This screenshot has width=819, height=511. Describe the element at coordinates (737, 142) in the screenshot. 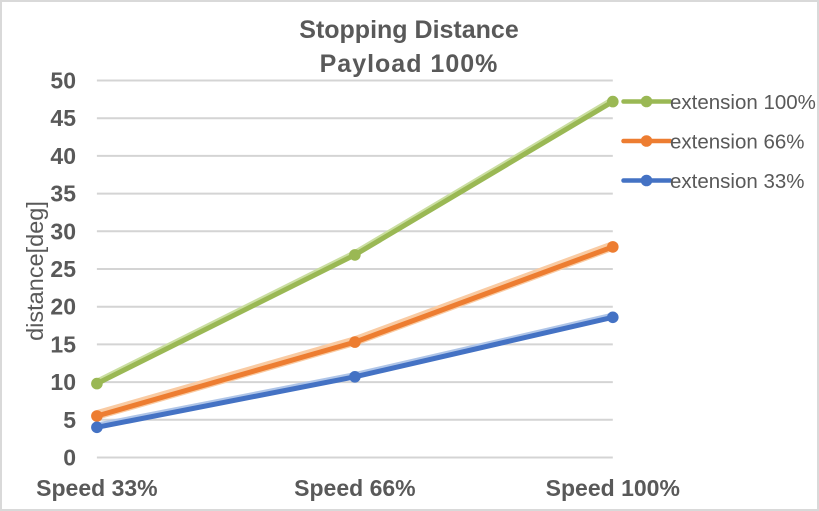

I see `svg-text: extension 66%` at that location.